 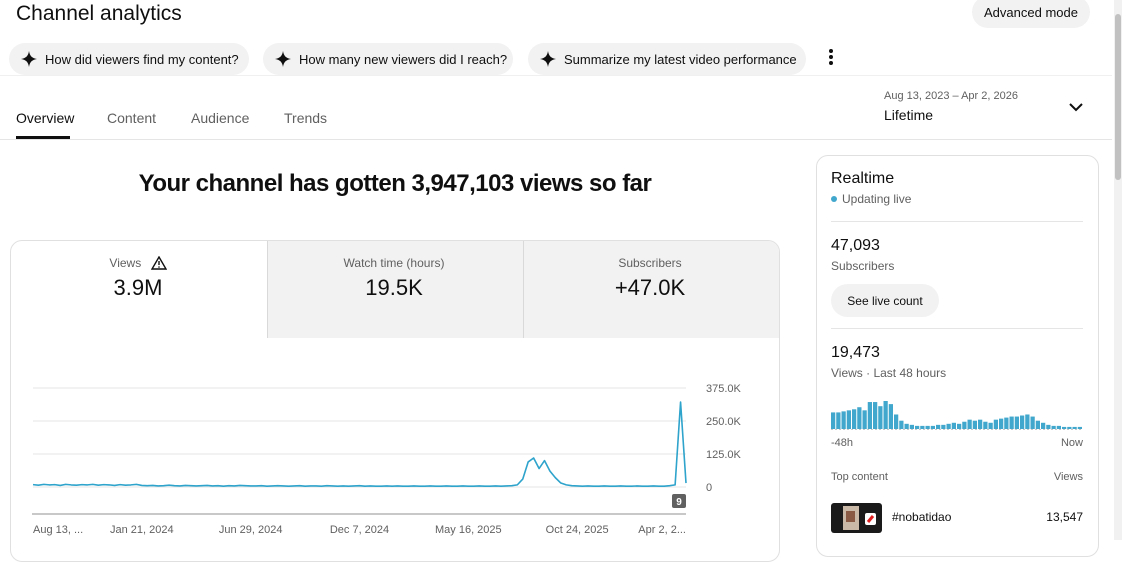 What do you see at coordinates (650, 287) in the screenshot?
I see `metric-value: +47.0K` at bounding box center [650, 287].